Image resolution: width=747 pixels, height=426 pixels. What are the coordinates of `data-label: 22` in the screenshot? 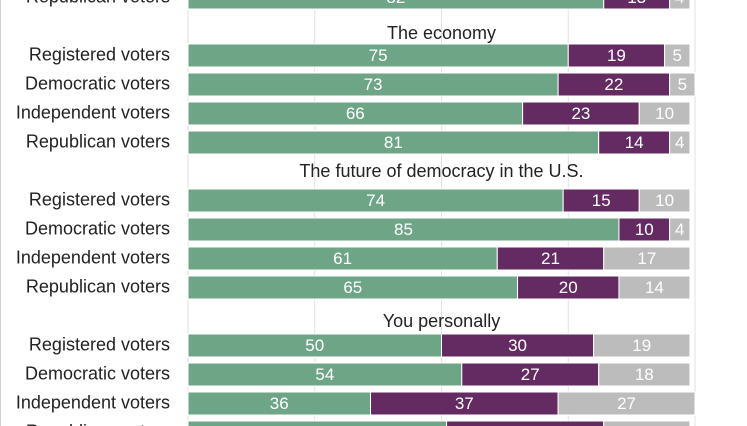 It's located at (613, 84).